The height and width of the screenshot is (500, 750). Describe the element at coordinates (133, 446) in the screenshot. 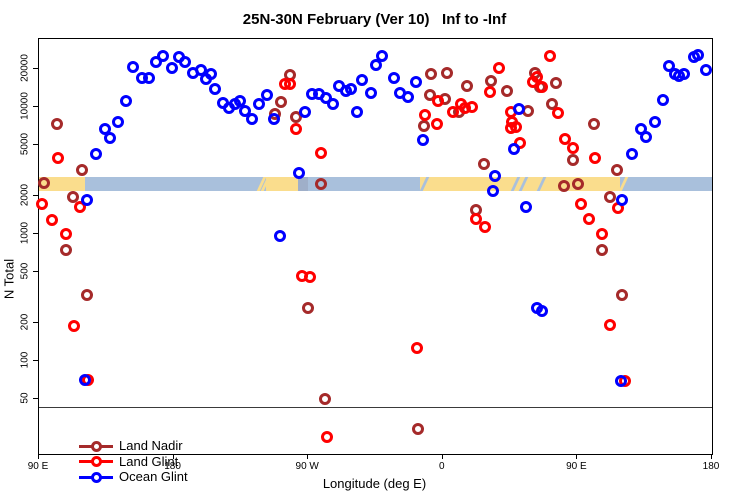

I see `legend-item-land-nadir: Land Nadir` at that location.